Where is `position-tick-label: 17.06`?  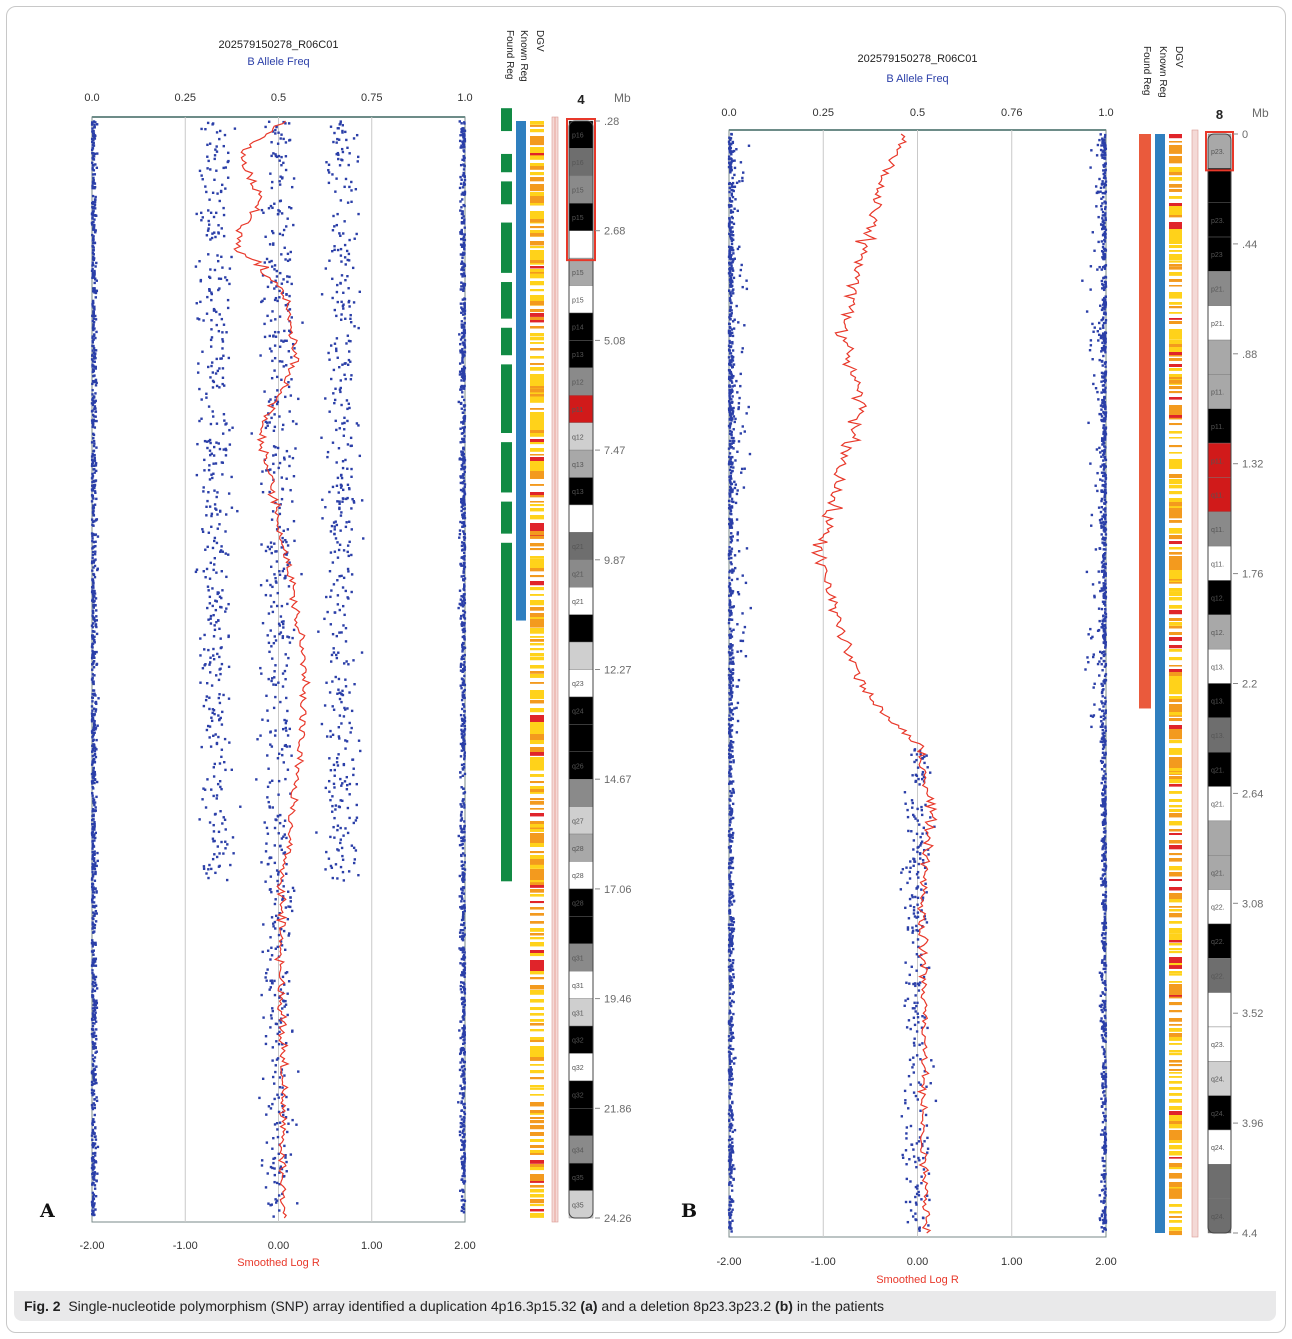 position-tick-label: 17.06 is located at coordinates (618, 890).